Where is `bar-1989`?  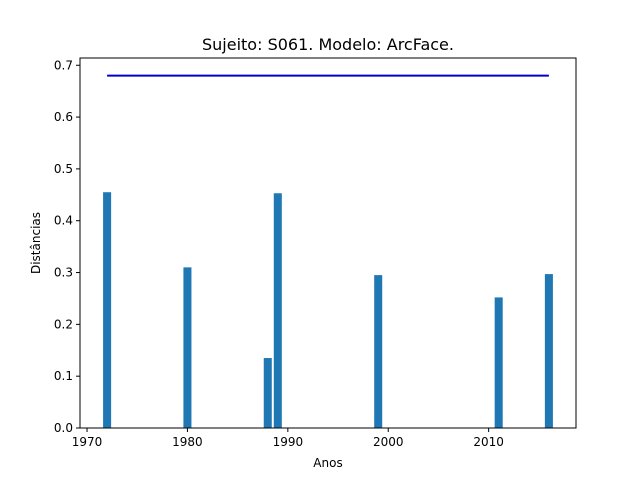
bar-1989 is located at coordinates (277, 310).